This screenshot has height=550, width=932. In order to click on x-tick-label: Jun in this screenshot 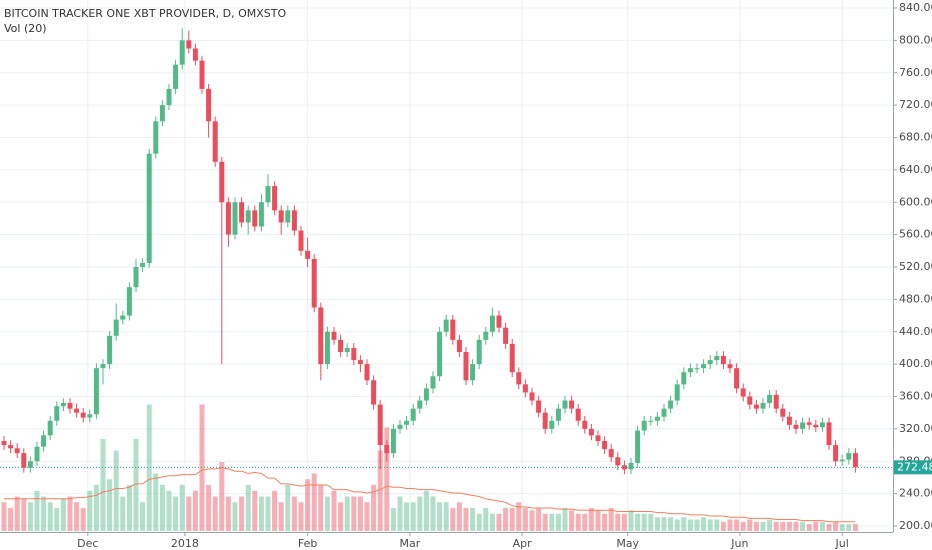, I will do `click(739, 543)`.